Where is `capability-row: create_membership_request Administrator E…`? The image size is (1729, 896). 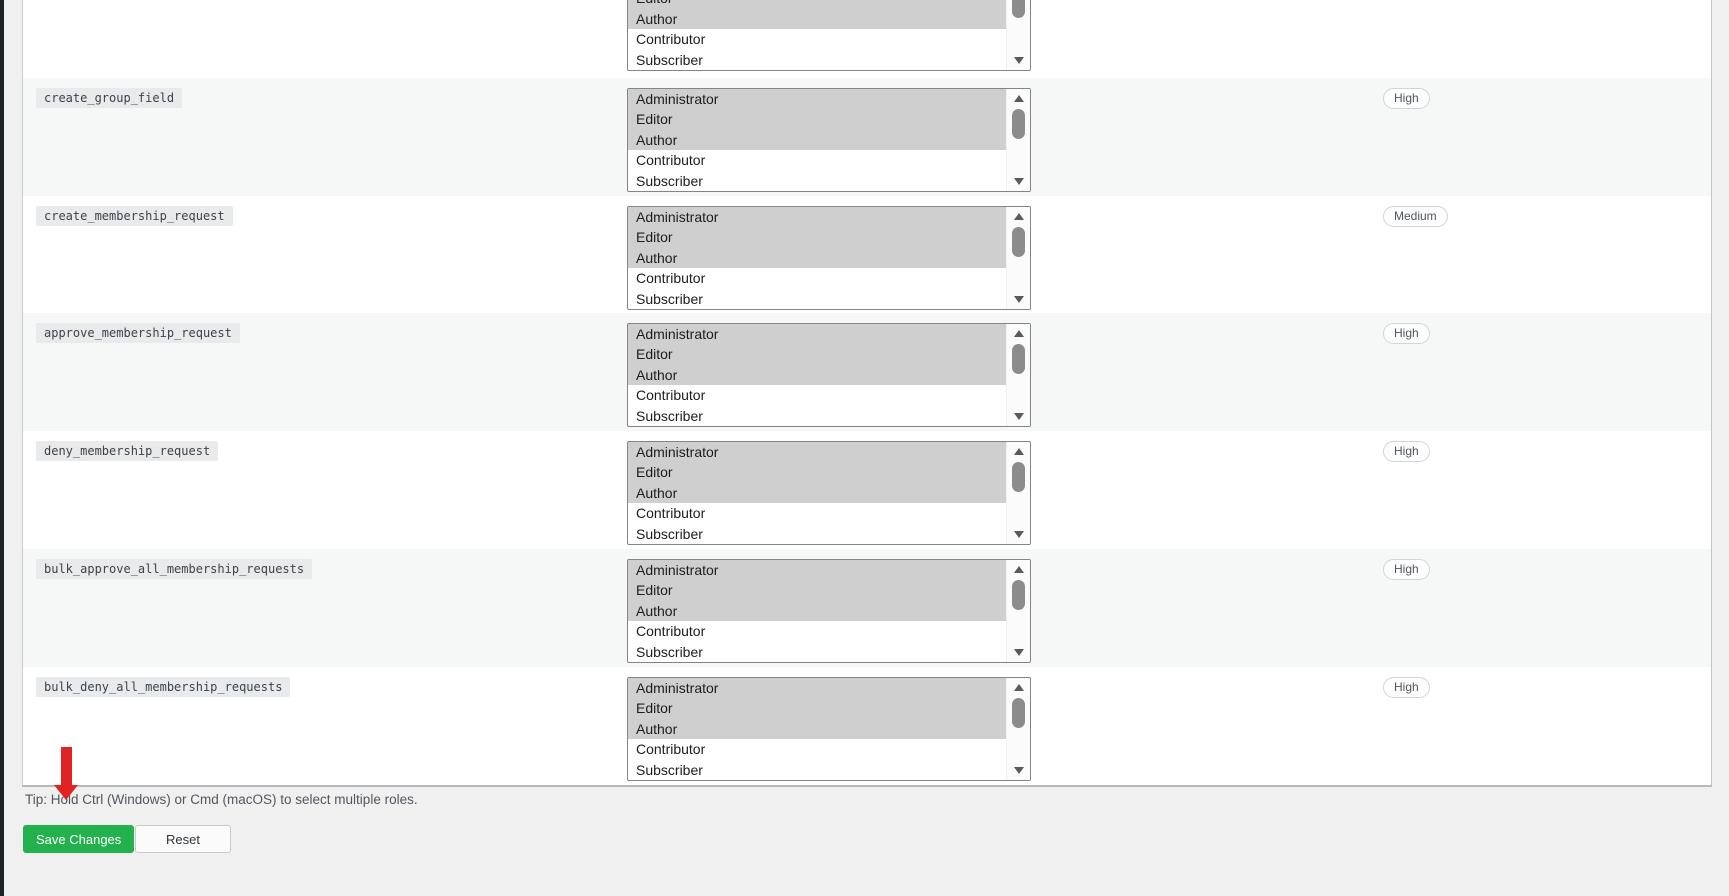 capability-row: create_membership_request Administrator E… is located at coordinates (867, 254).